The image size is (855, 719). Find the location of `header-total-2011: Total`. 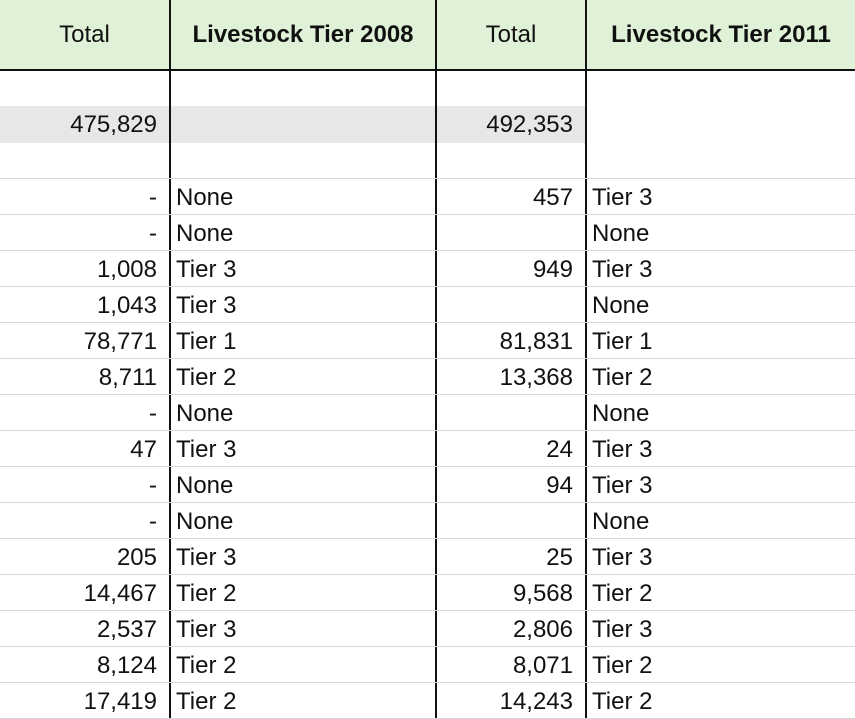

header-total-2011: Total is located at coordinates (512, 34).